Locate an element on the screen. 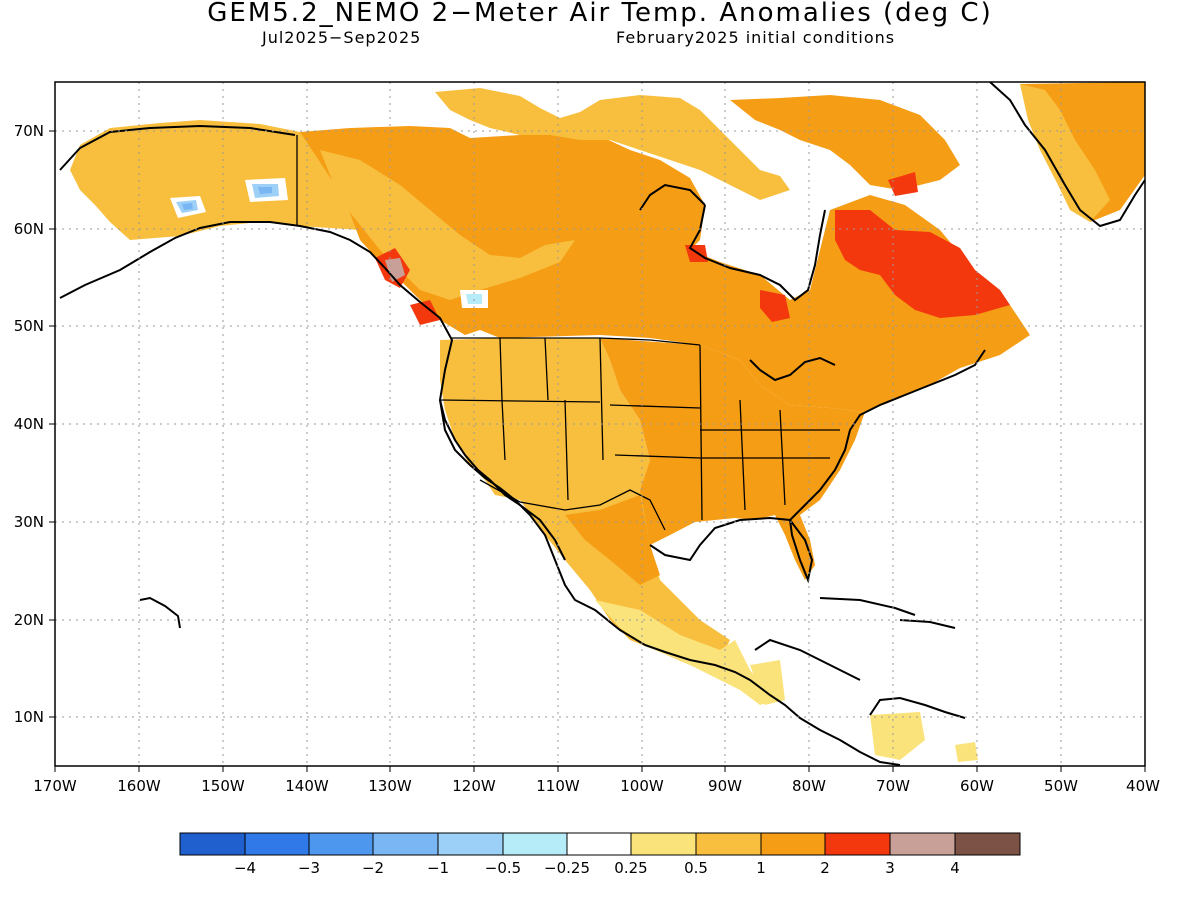 This screenshot has width=1200, height=900. colorbar-label: 0.5 is located at coordinates (696, 868).